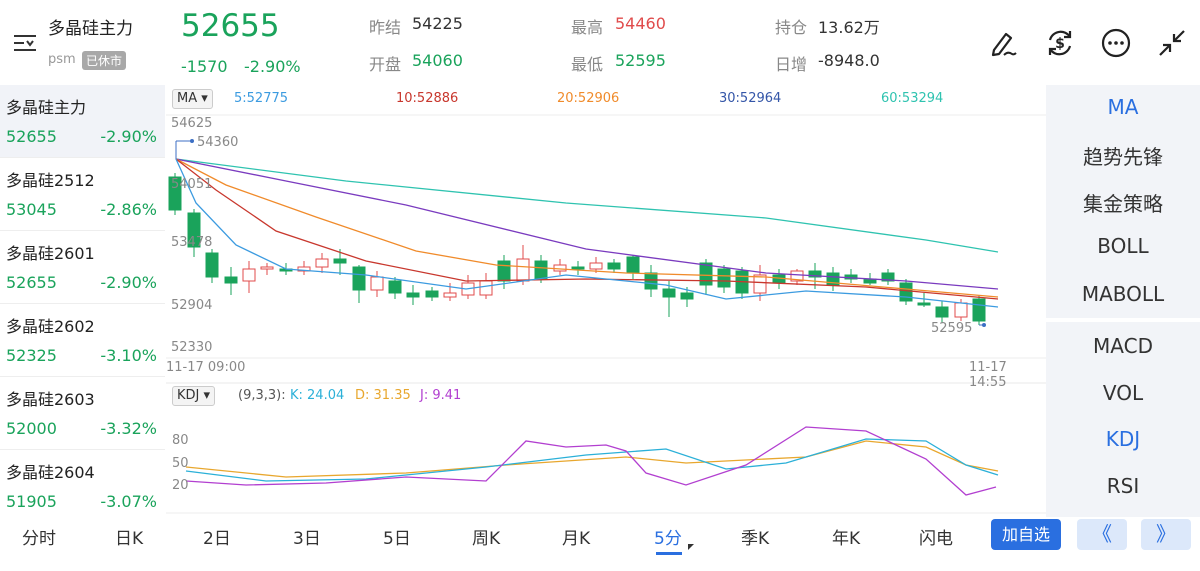  Describe the element at coordinates (82, 121) in the screenshot. I see `contract-item: 多晶硅主力 52655 -2.90%` at that location.